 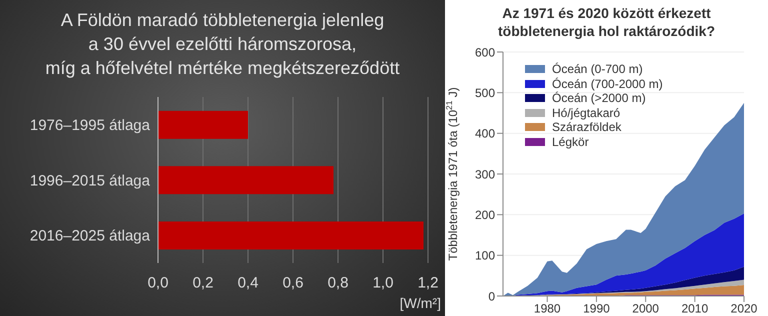 I want to click on x-tick-label: 0,8, so click(x=338, y=283).